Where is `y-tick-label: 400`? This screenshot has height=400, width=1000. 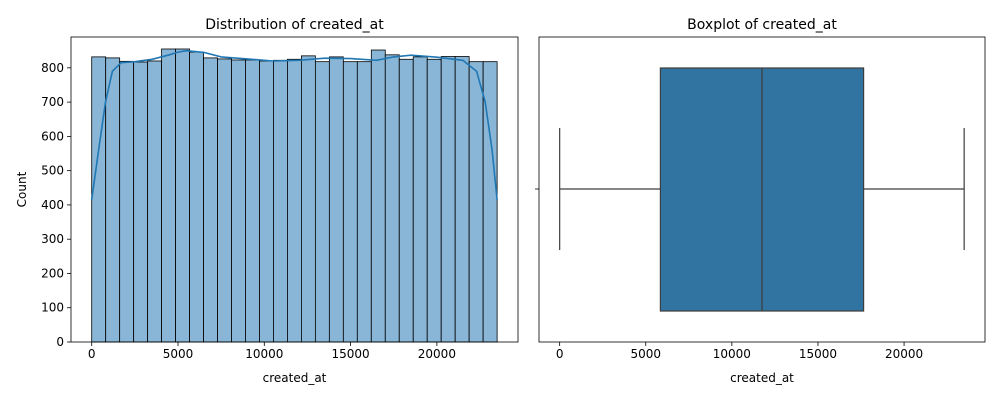 y-tick-label: 400 is located at coordinates (52, 205).